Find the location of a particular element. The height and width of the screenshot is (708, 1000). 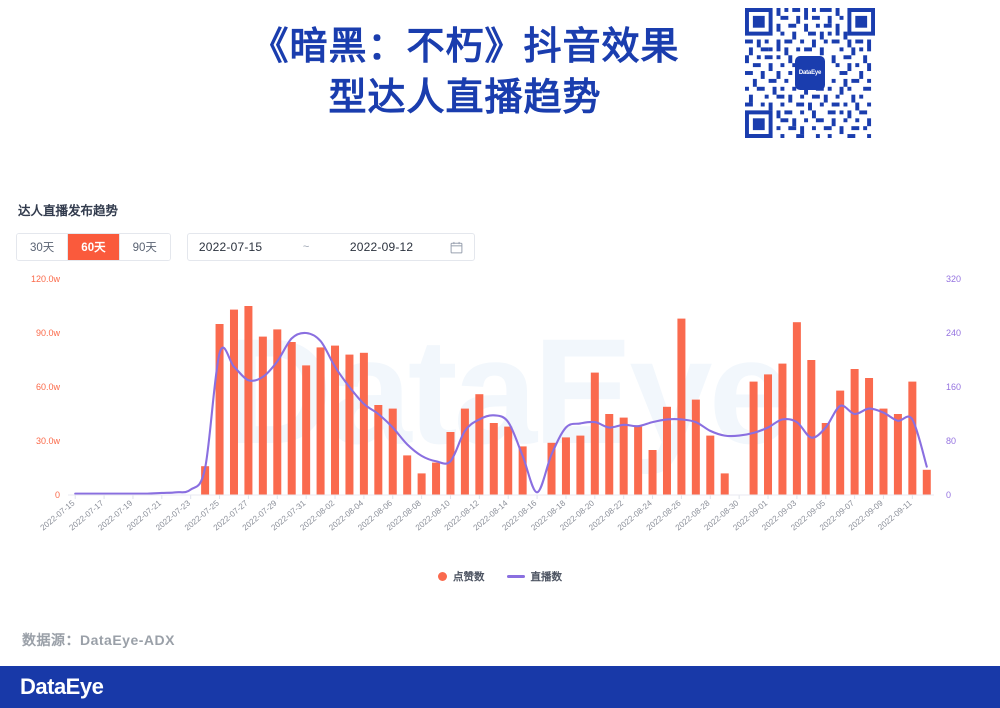

legend-line-icon is located at coordinates (515, 576).